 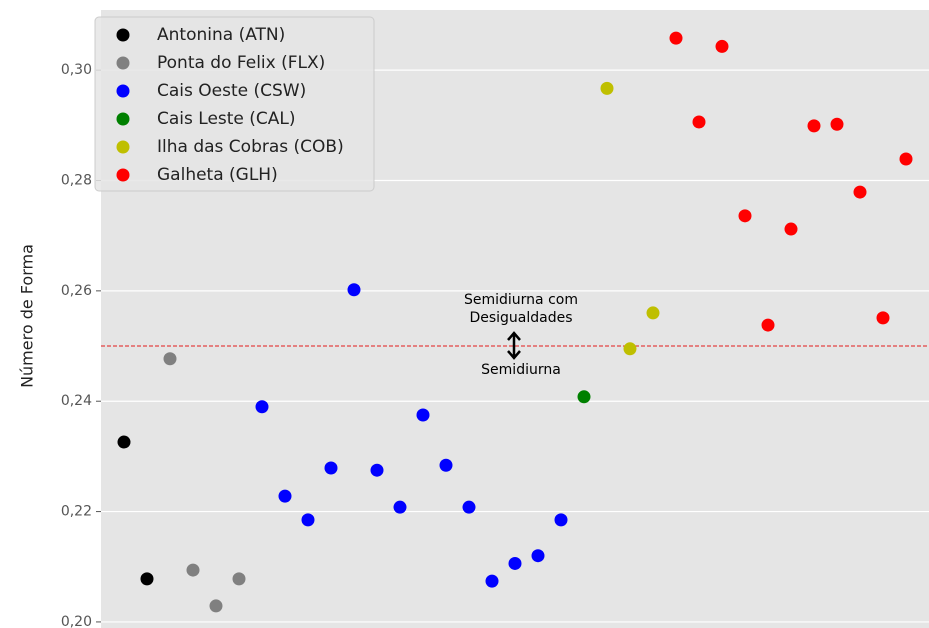 What do you see at coordinates (241, 63) in the screenshot?
I see `legend-label: Ponta do Felix (FLX)` at bounding box center [241, 63].